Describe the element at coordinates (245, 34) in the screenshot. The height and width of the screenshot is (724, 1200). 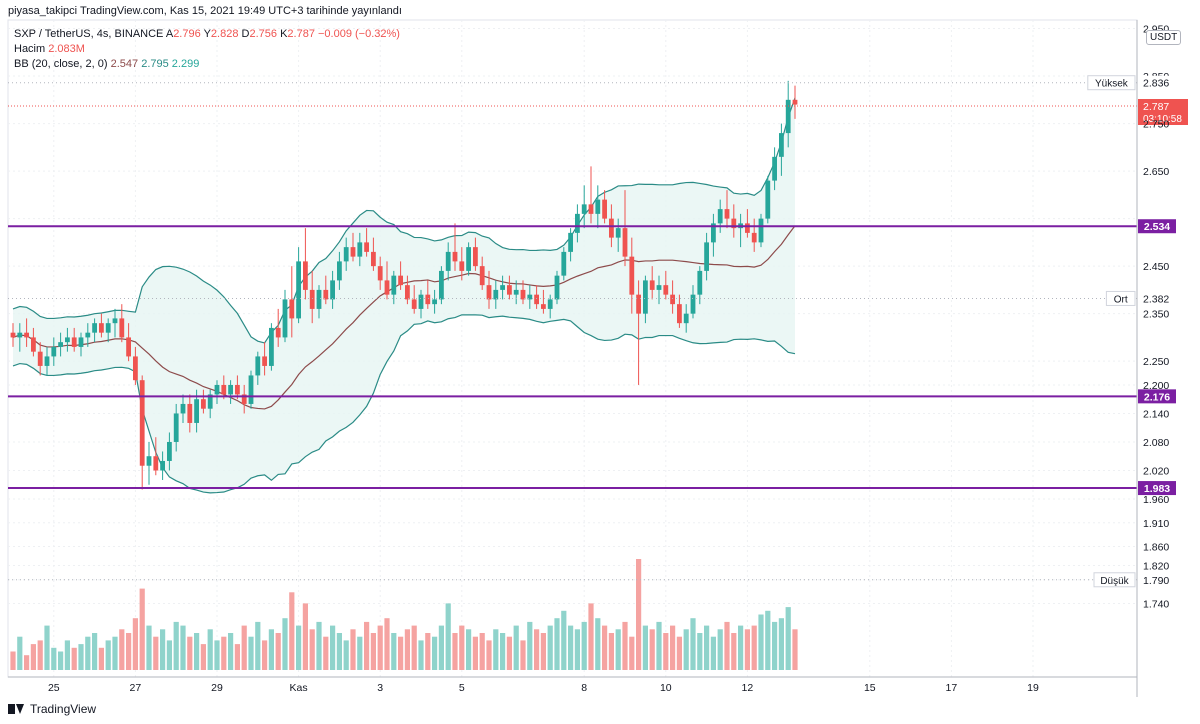
I see `low-label: D` at that location.